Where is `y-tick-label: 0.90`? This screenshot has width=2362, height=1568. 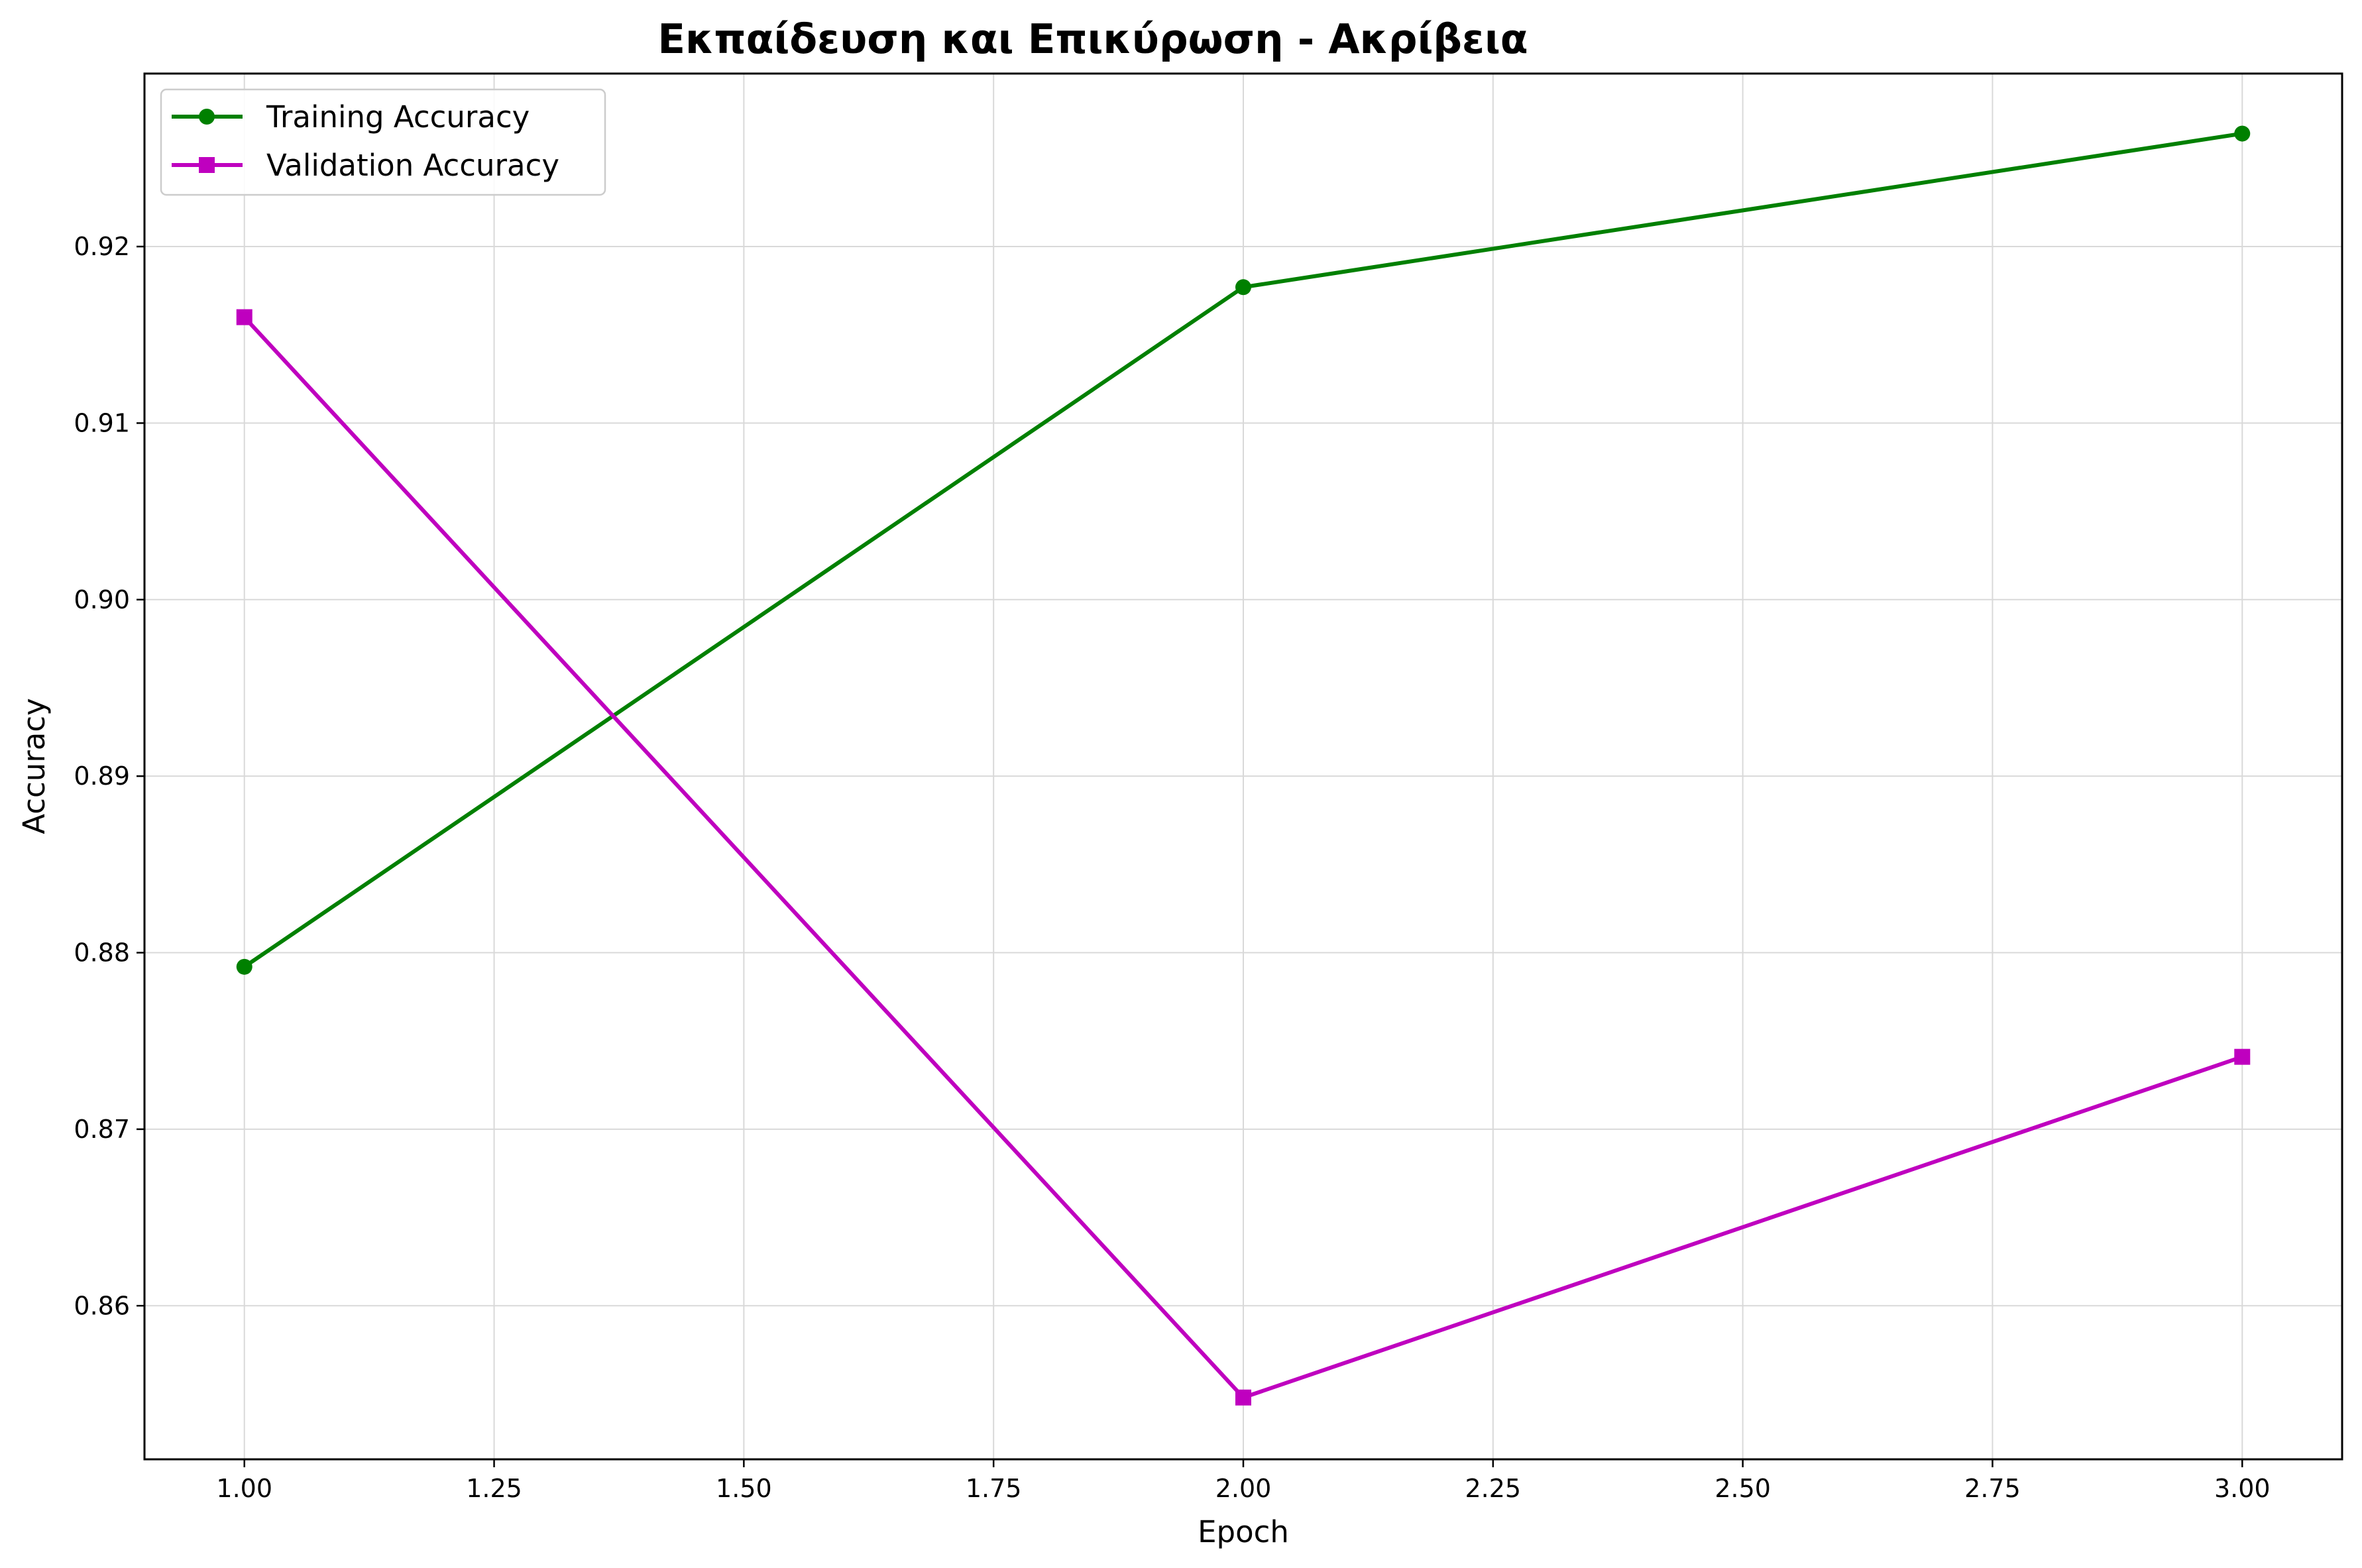 y-tick-label: 0.90 is located at coordinates (102, 599).